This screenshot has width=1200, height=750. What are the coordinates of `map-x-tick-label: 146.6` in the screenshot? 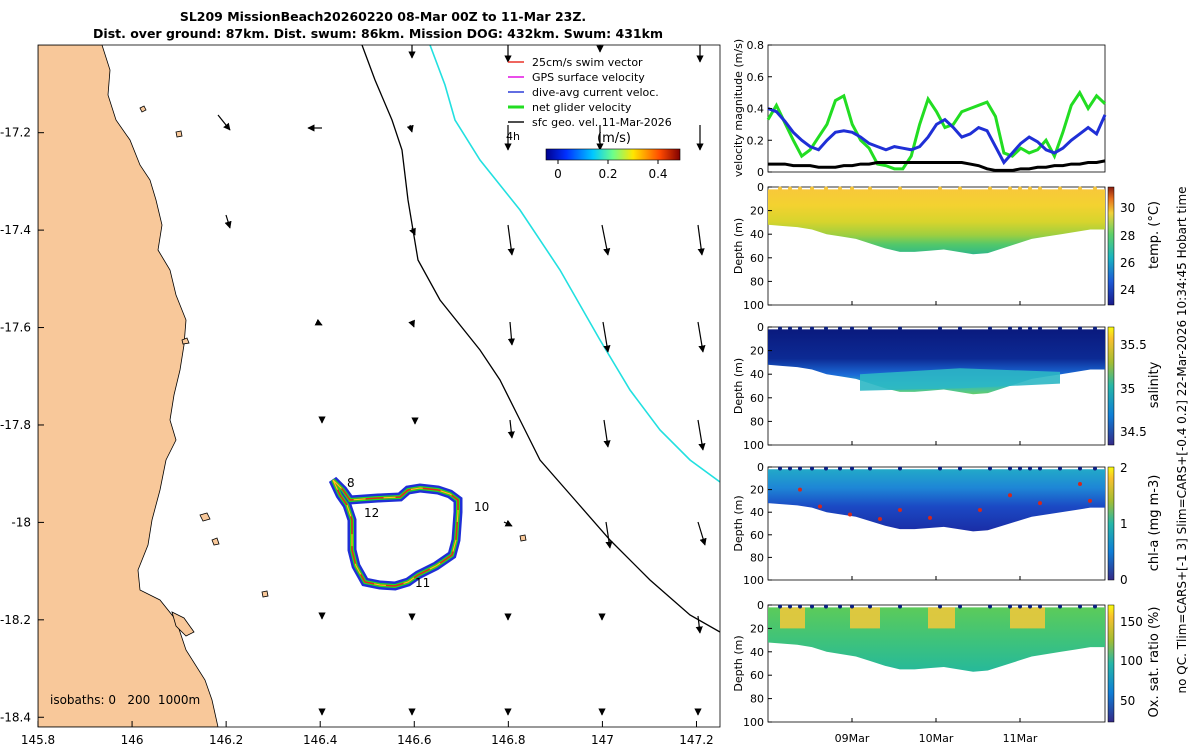 It's located at (414, 740).